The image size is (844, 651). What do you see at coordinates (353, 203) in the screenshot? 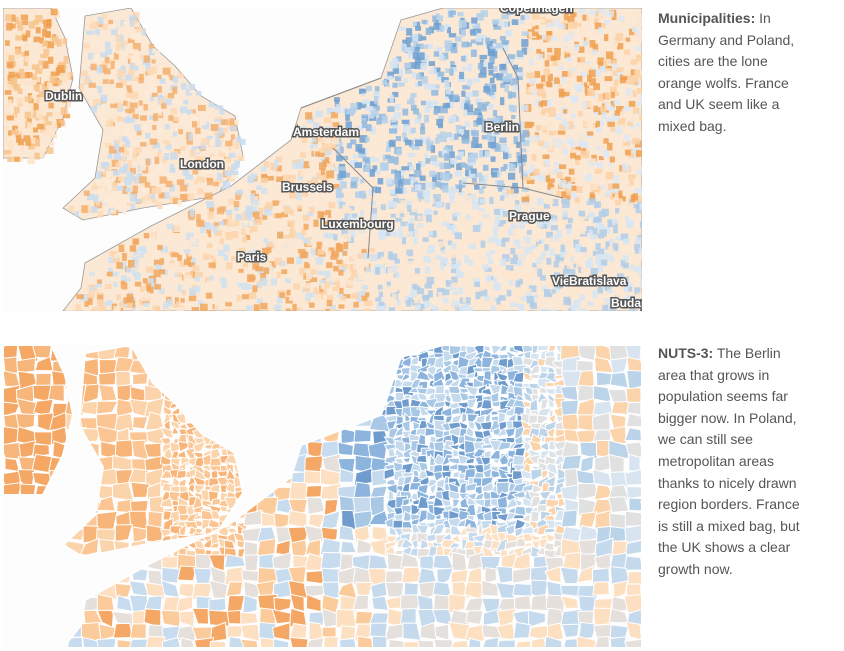
I see `border` at bounding box center [353, 203].